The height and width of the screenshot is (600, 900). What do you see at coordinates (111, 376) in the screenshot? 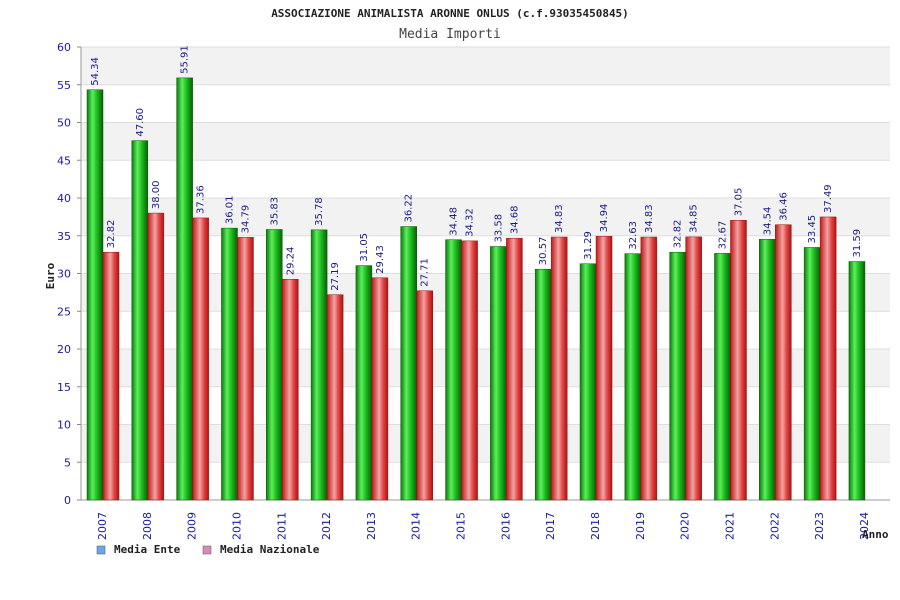
I see `bar-media-nazionale-2007` at bounding box center [111, 376].